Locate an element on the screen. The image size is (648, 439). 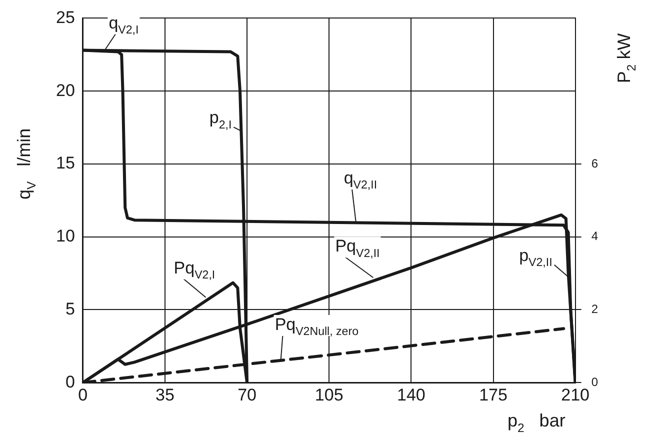
y-tick-label: 15 is located at coordinates (65, 163).